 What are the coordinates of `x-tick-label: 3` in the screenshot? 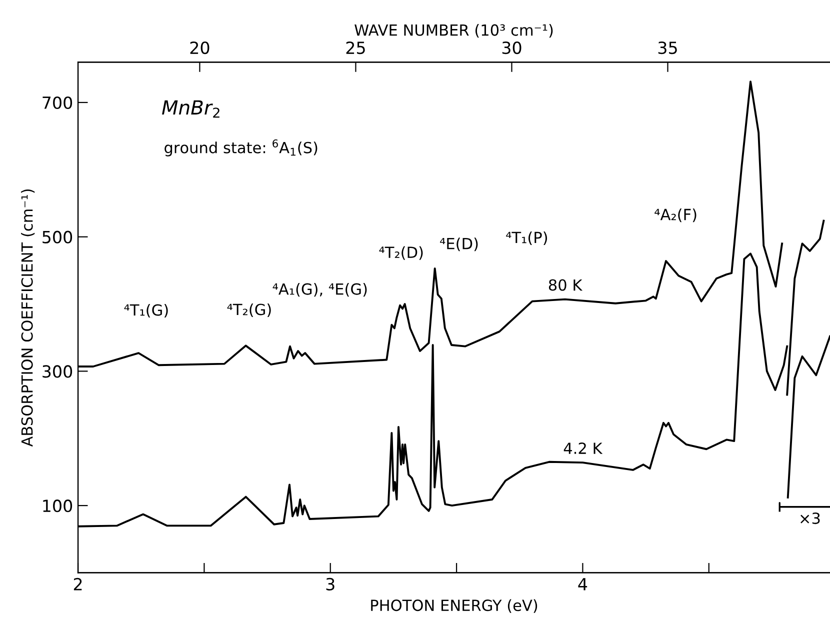 It's located at (330, 584).